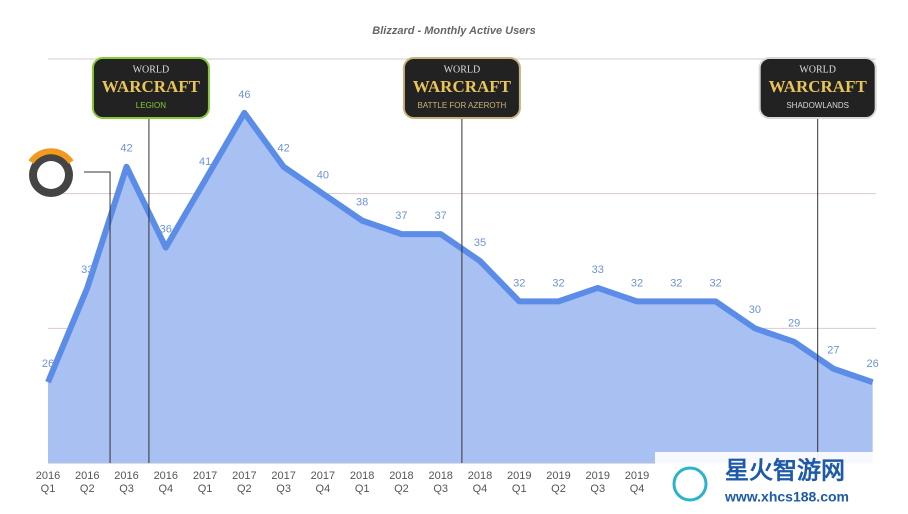 This screenshot has height=514, width=908. Describe the element at coordinates (755, 310) in the screenshot. I see `data-label: 30` at that location.